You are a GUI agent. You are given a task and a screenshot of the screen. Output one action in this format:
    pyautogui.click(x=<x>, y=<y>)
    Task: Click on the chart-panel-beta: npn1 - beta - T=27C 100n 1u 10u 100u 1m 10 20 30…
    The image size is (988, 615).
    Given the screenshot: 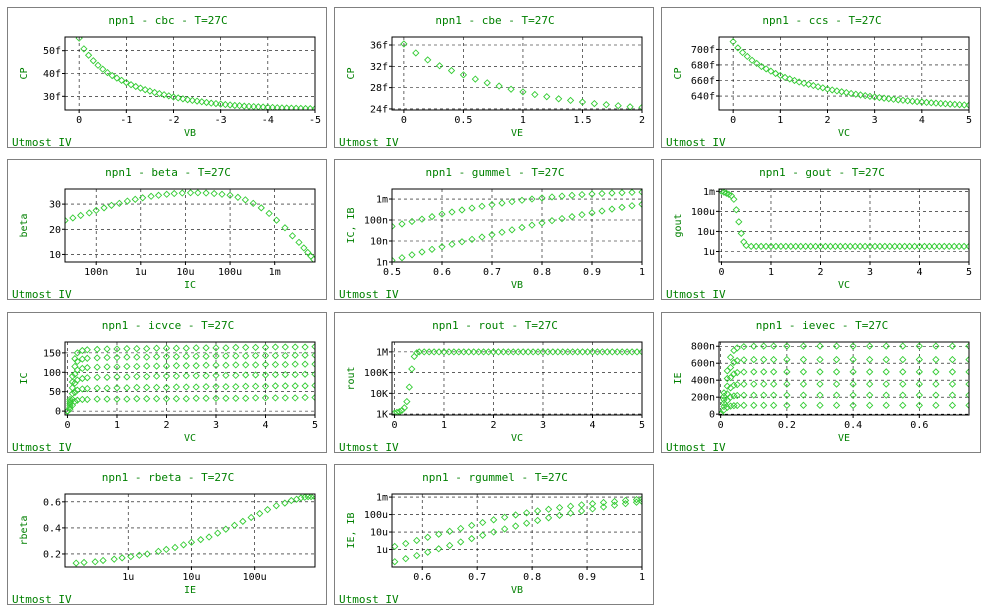 What is the action you would take?
    pyautogui.click(x=167, y=230)
    